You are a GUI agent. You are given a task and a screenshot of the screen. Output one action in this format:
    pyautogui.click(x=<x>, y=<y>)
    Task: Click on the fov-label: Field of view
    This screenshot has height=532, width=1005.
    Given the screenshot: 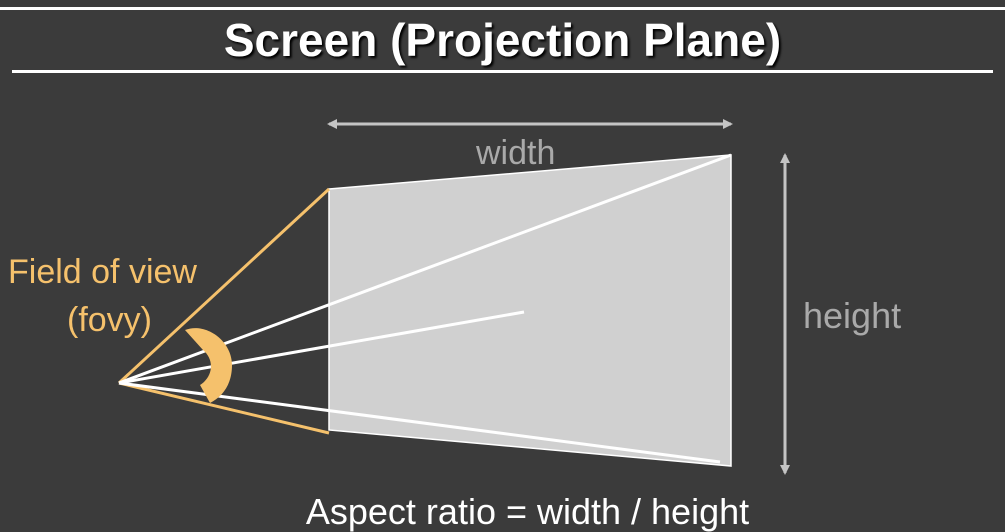 What is the action you would take?
    pyautogui.click(x=102, y=272)
    